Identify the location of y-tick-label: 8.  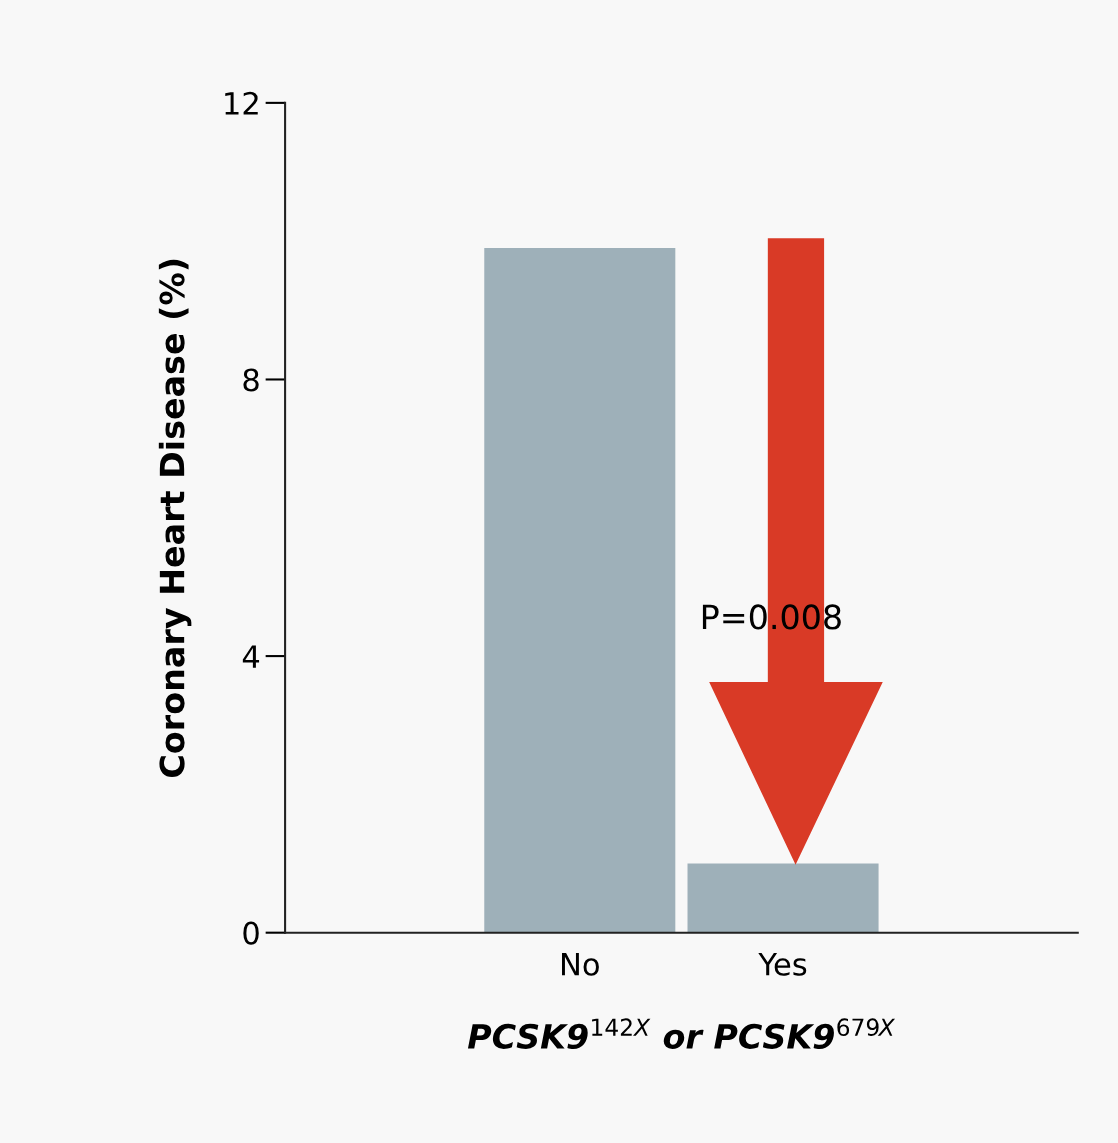
(251, 380).